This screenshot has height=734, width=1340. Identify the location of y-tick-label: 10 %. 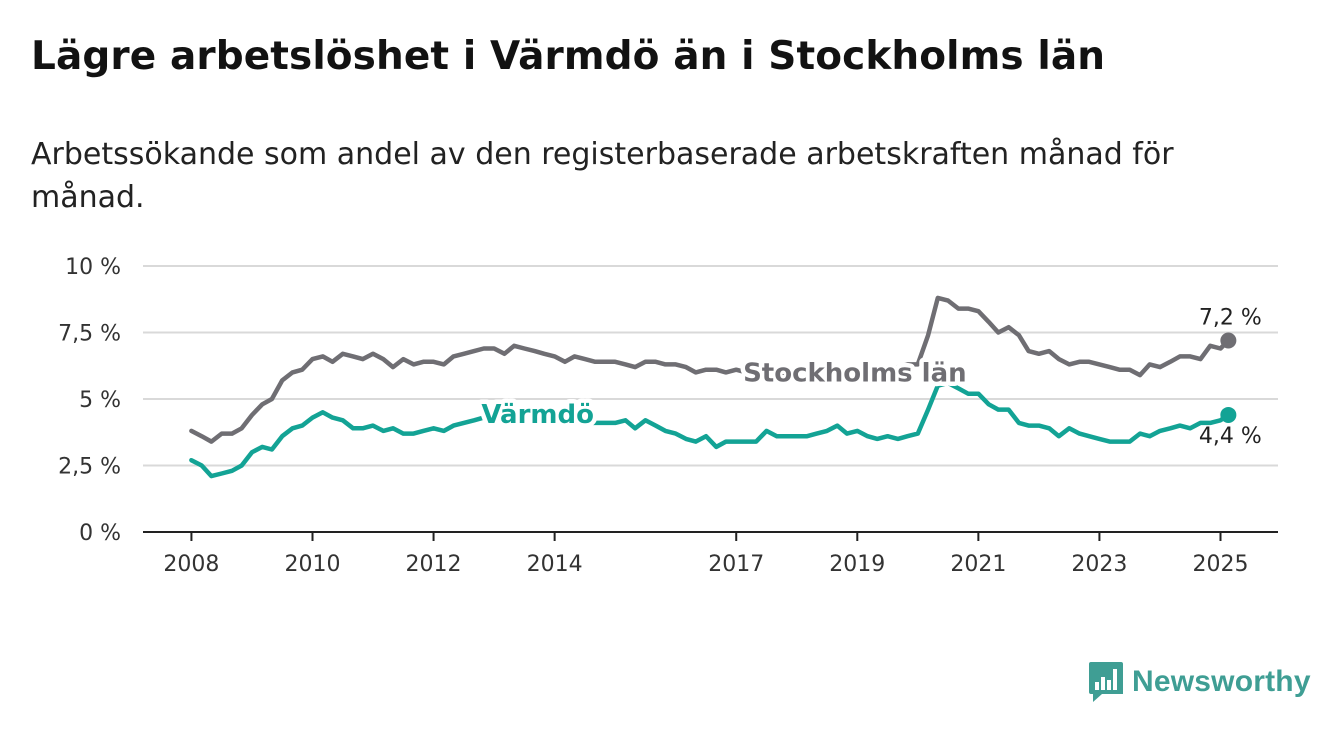
(93, 267).